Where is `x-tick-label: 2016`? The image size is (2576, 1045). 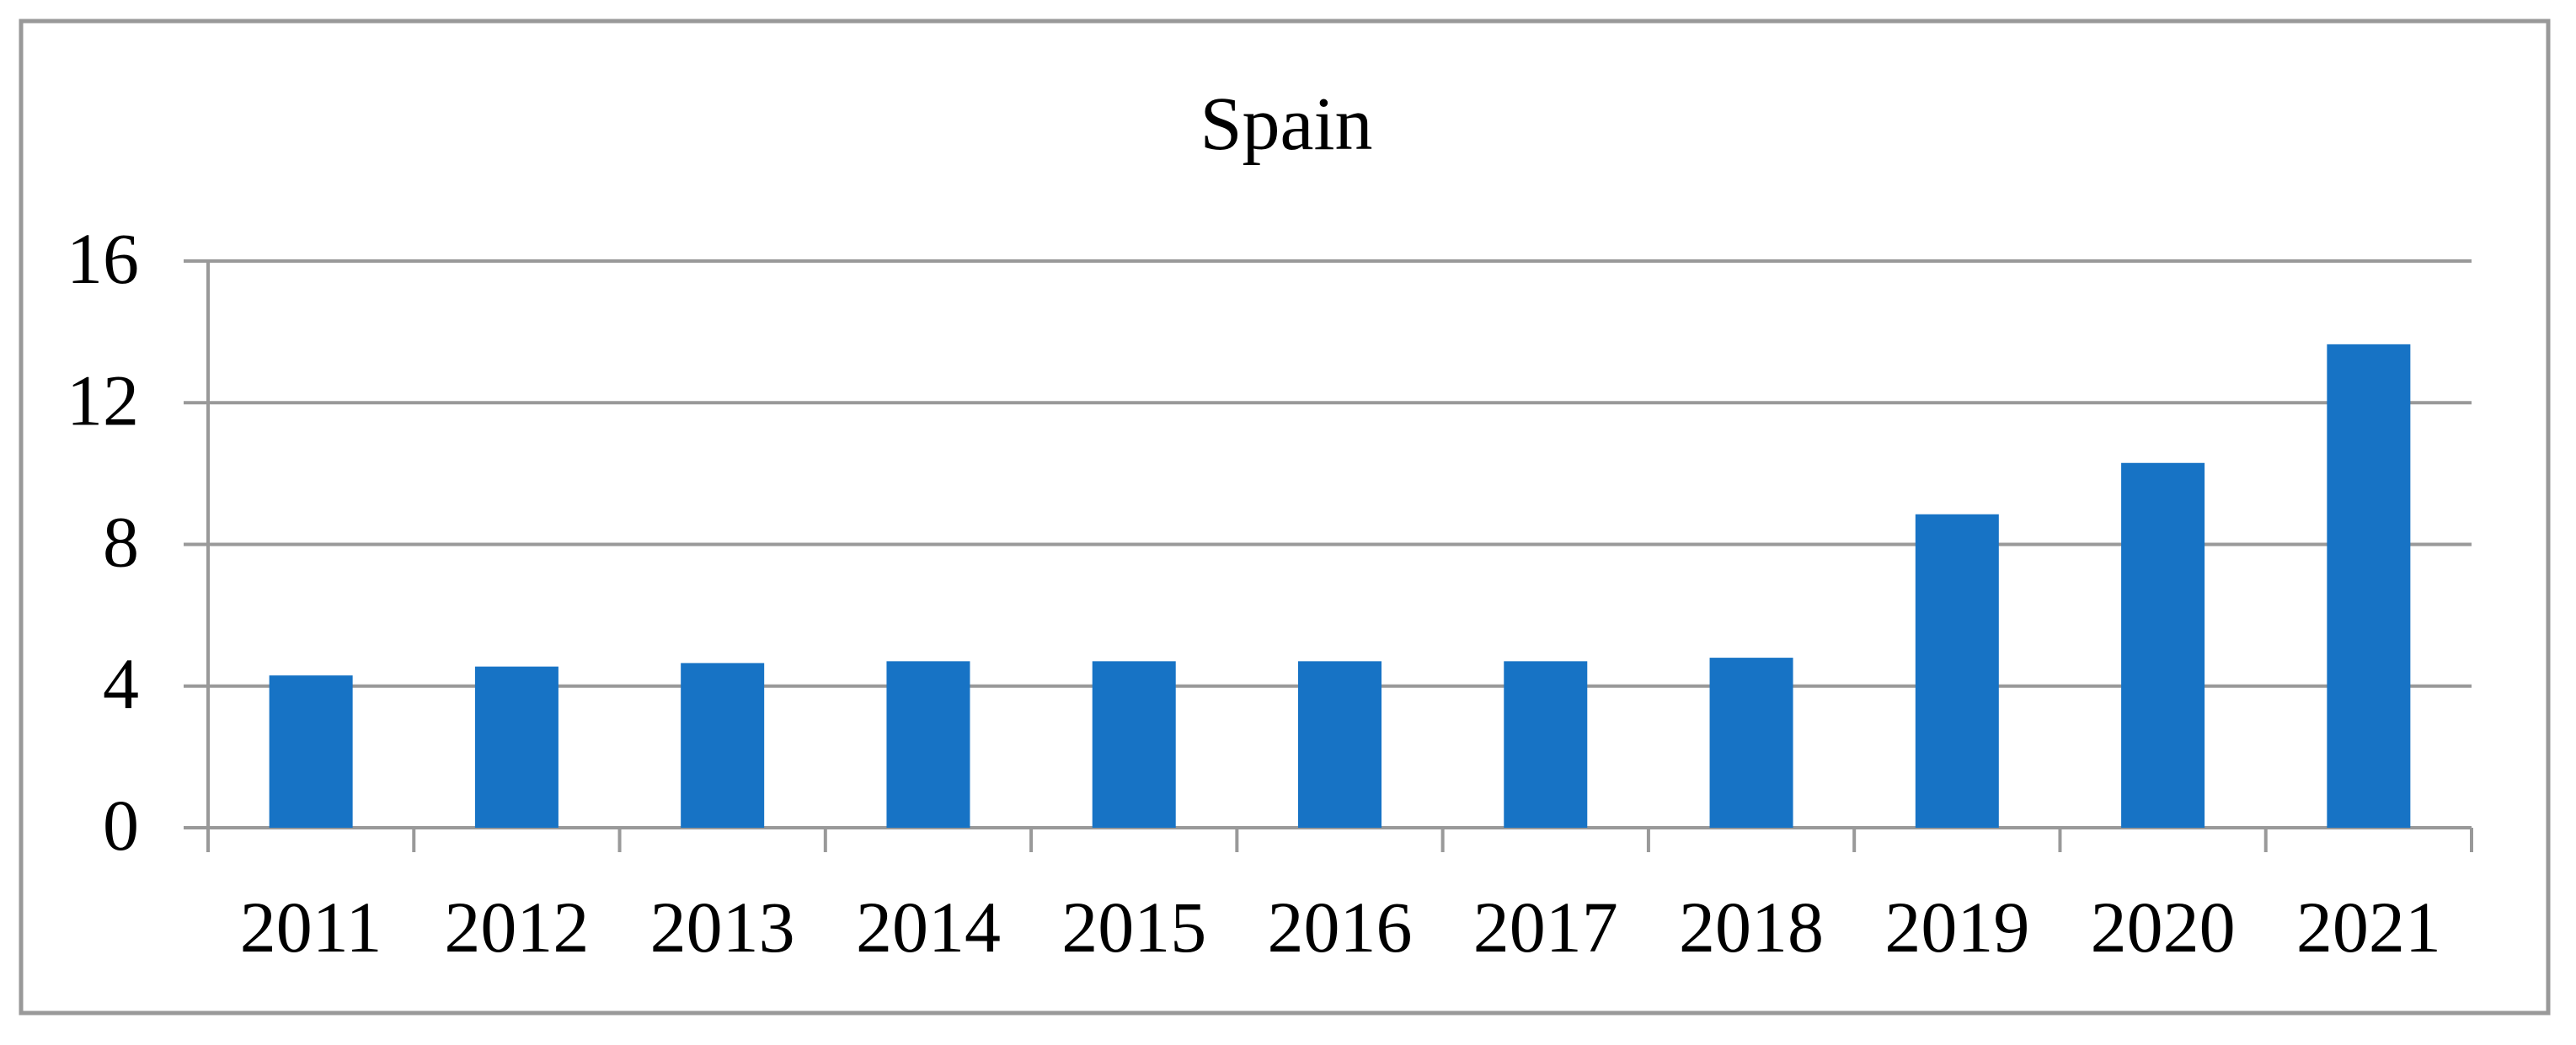
x-tick-label: 2016 is located at coordinates (1340, 927).